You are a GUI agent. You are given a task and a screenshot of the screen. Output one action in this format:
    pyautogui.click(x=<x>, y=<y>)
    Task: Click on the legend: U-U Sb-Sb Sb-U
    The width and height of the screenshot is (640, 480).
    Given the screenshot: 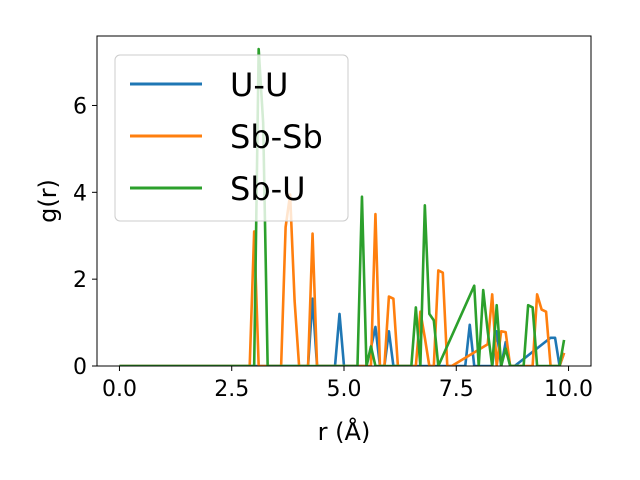 What is the action you would take?
    pyautogui.click(x=231, y=138)
    